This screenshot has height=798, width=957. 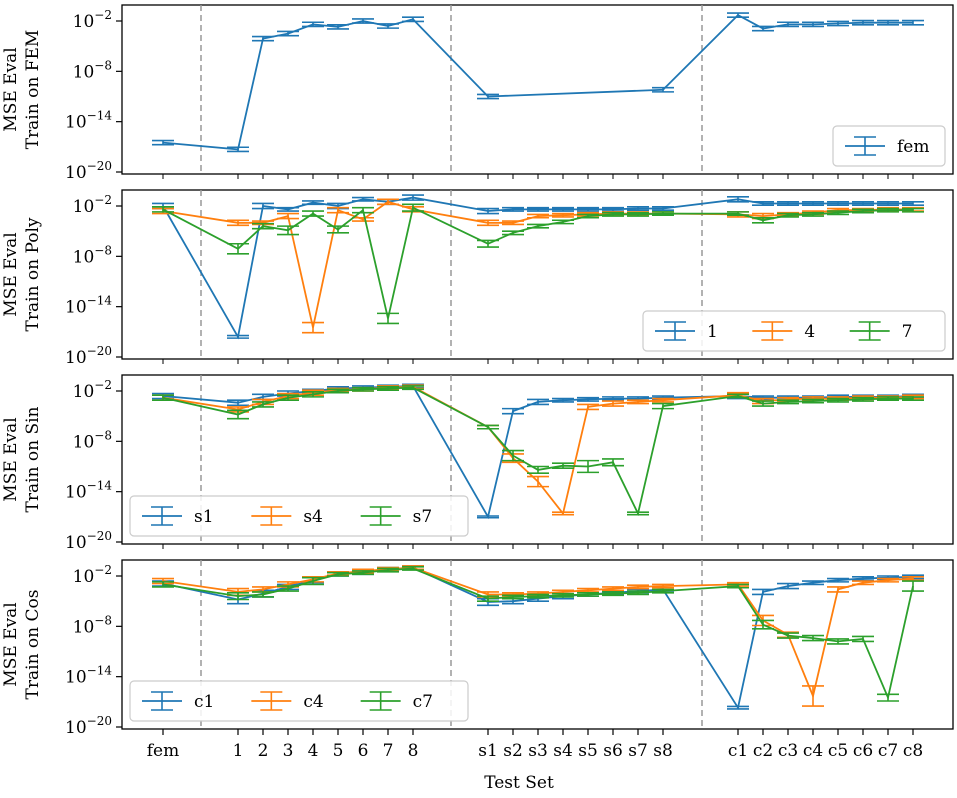 I want to click on series-c7, so click(x=538, y=633).